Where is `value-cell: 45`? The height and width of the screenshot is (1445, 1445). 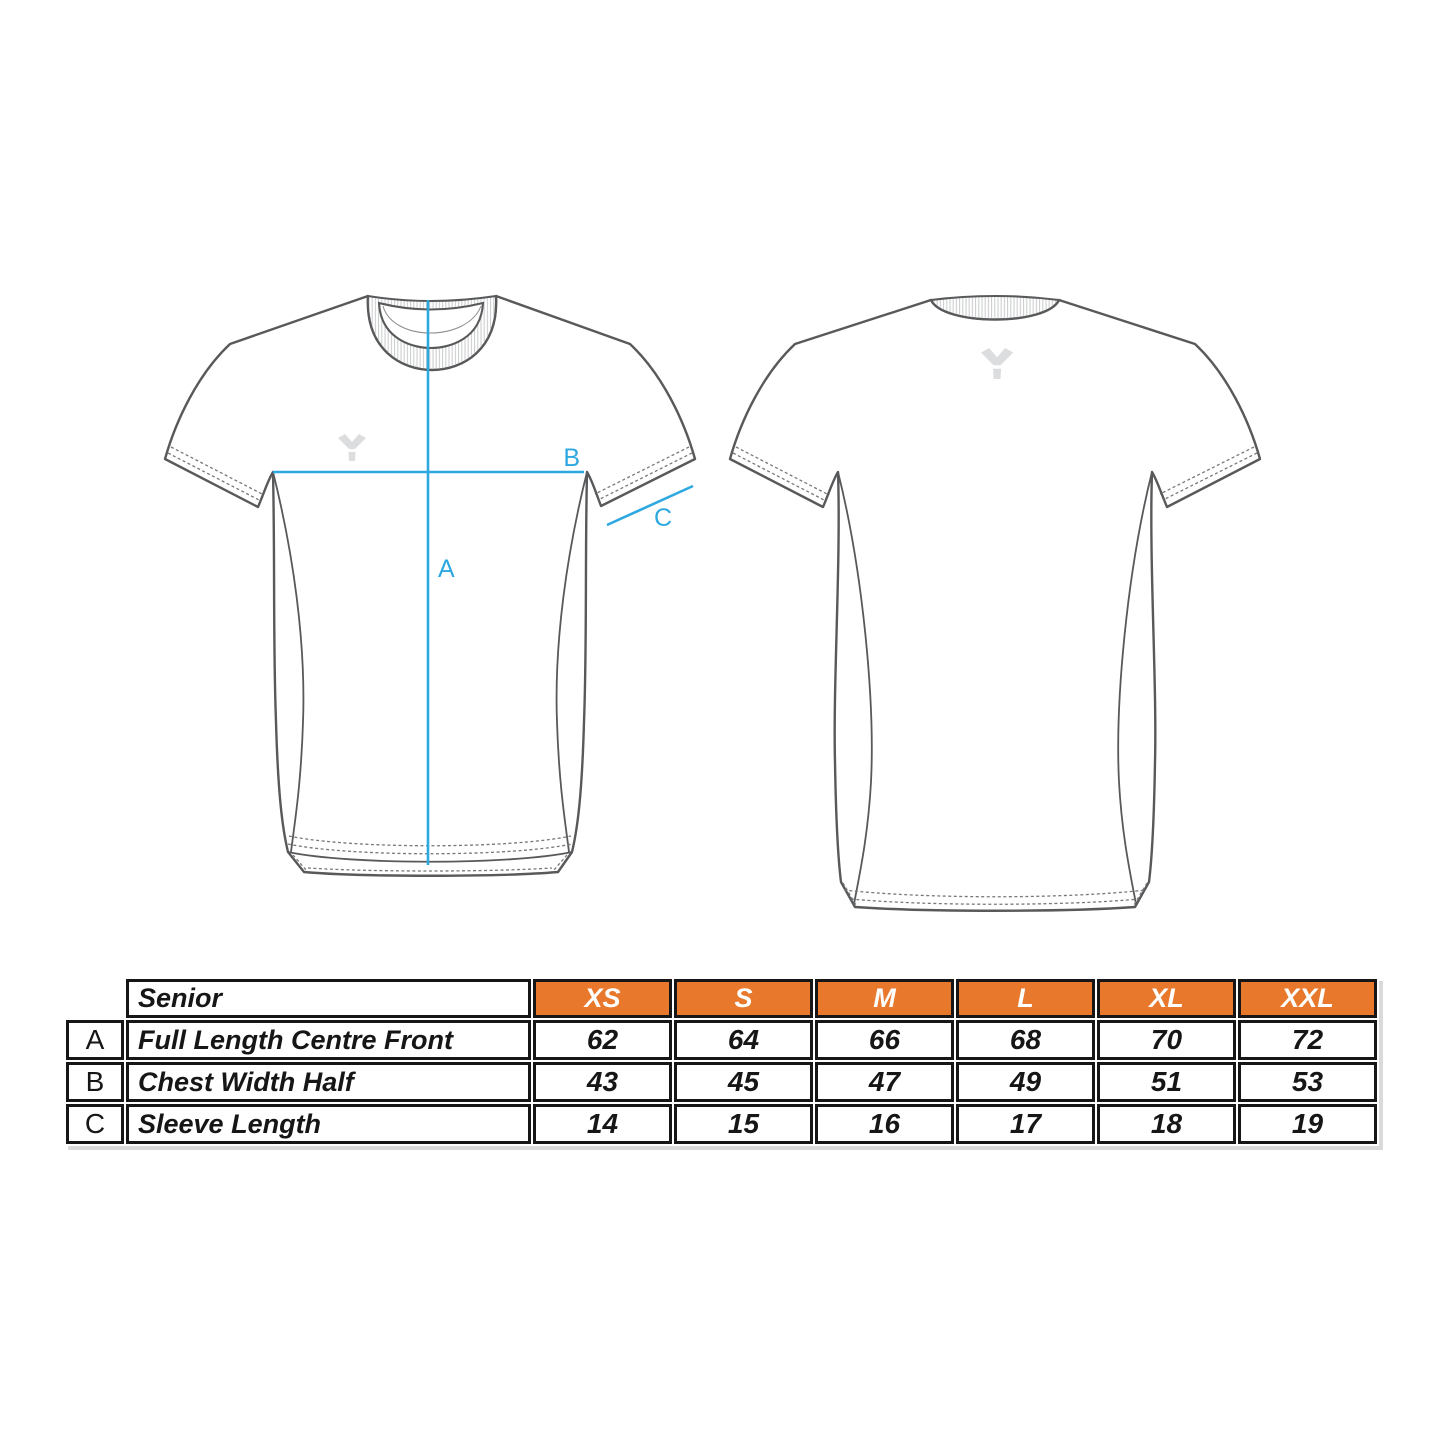 value-cell: 45 is located at coordinates (743, 1082).